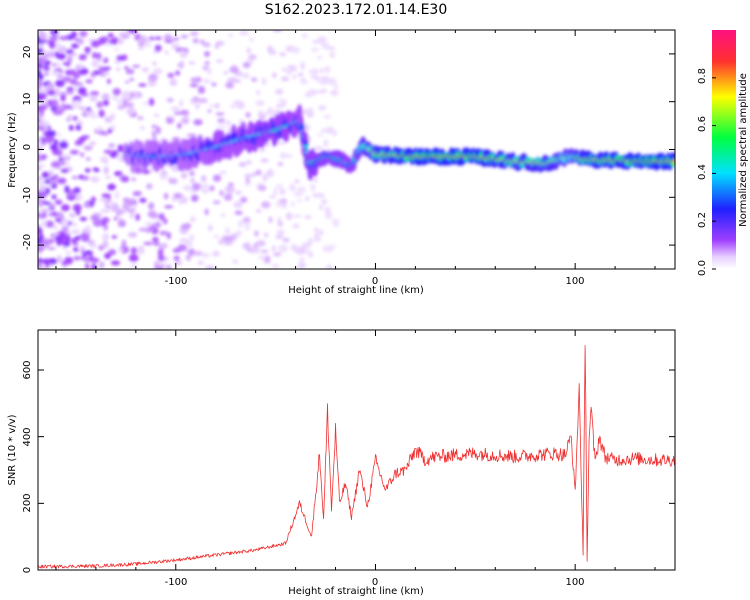 The image size is (750, 600). Describe the element at coordinates (27, 195) in the screenshot. I see `spectrogram-ytick-label: -10` at that location.